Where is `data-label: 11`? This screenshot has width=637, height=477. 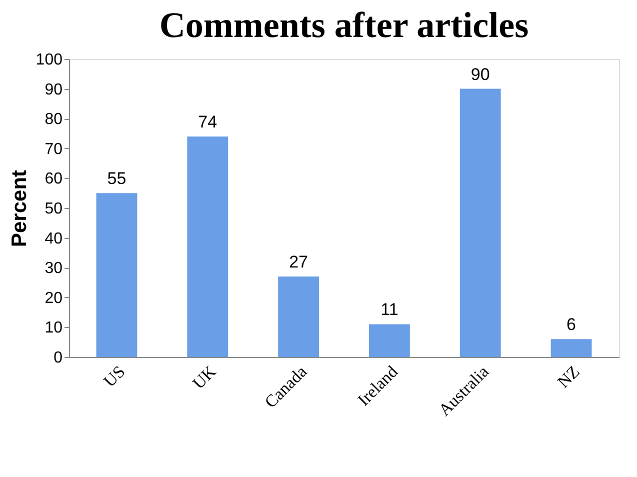
data-label: 11 is located at coordinates (389, 310).